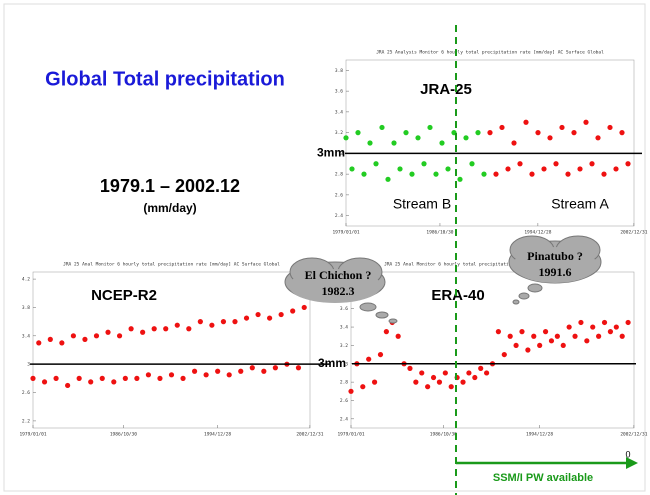 This screenshot has width=650, height=495. I want to click on stream-label: Stream A, so click(580, 204).